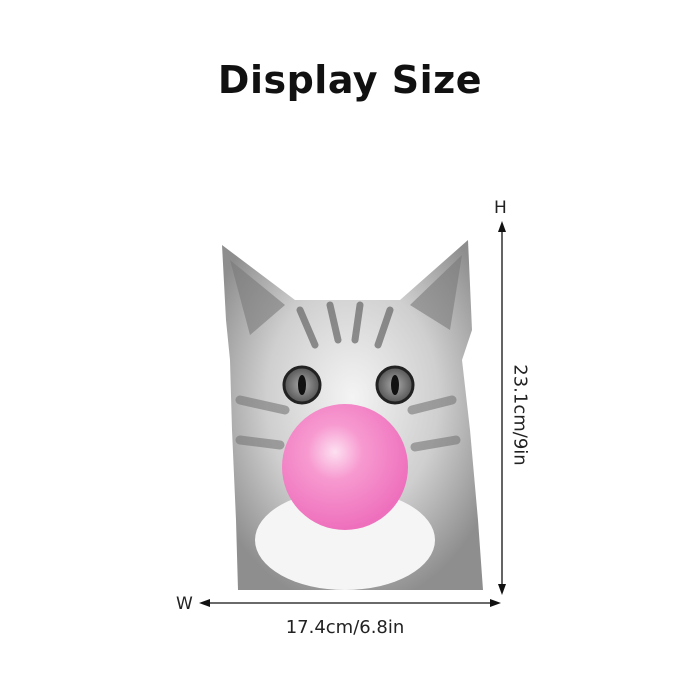  I want to click on page-title: Display Size, so click(350, 80).